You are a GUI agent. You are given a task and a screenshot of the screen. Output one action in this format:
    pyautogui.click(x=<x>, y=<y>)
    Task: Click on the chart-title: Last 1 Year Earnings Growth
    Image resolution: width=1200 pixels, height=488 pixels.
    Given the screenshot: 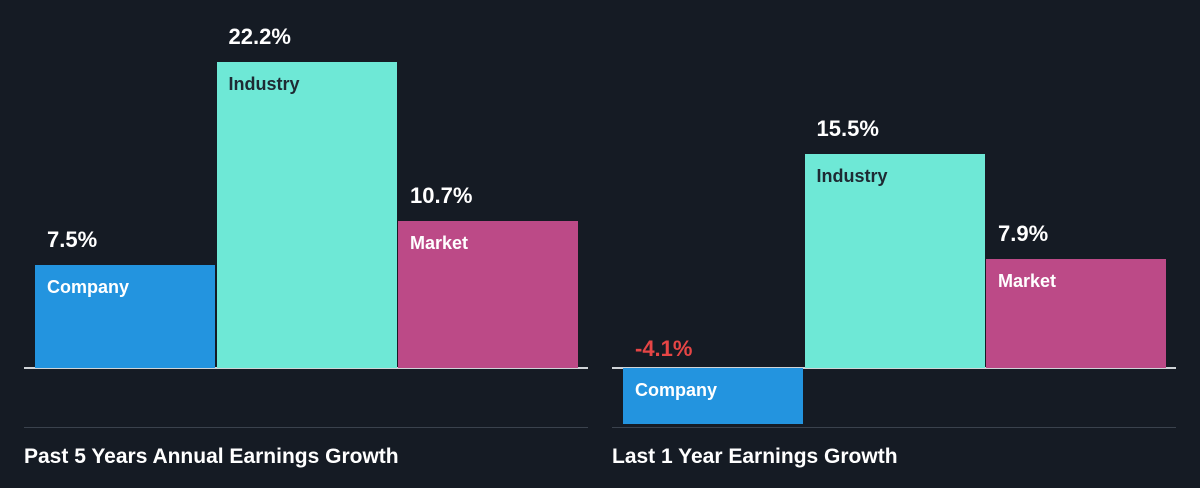 What is the action you would take?
    pyautogui.click(x=755, y=456)
    